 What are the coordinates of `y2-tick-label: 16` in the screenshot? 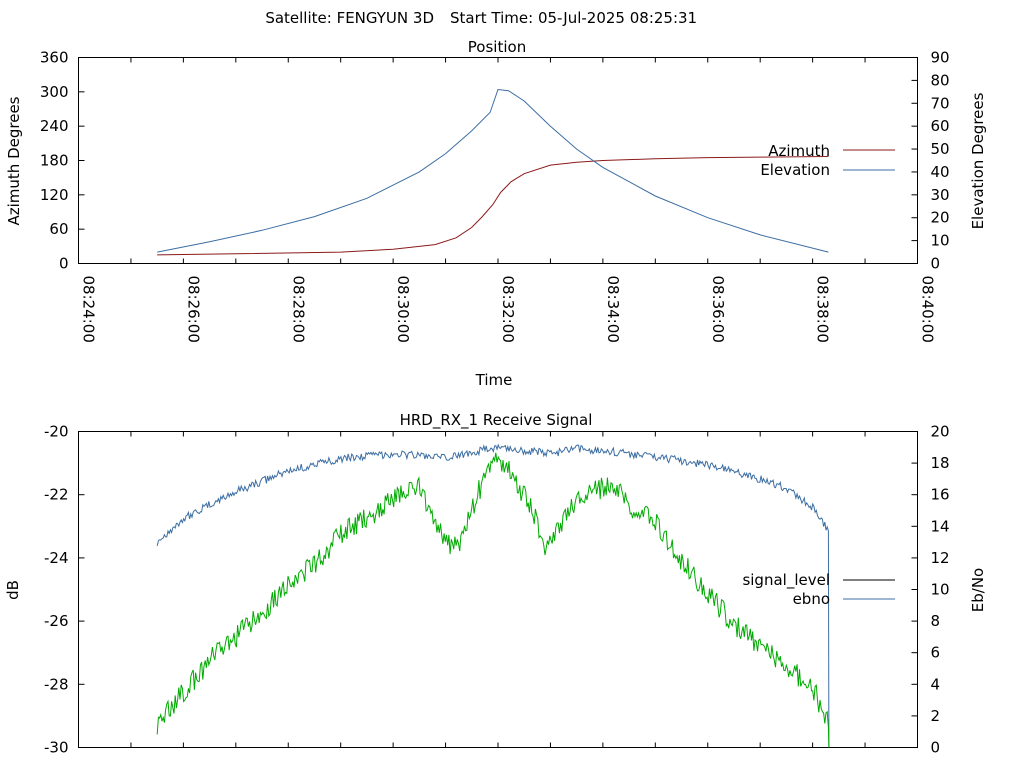 It's located at (940, 495).